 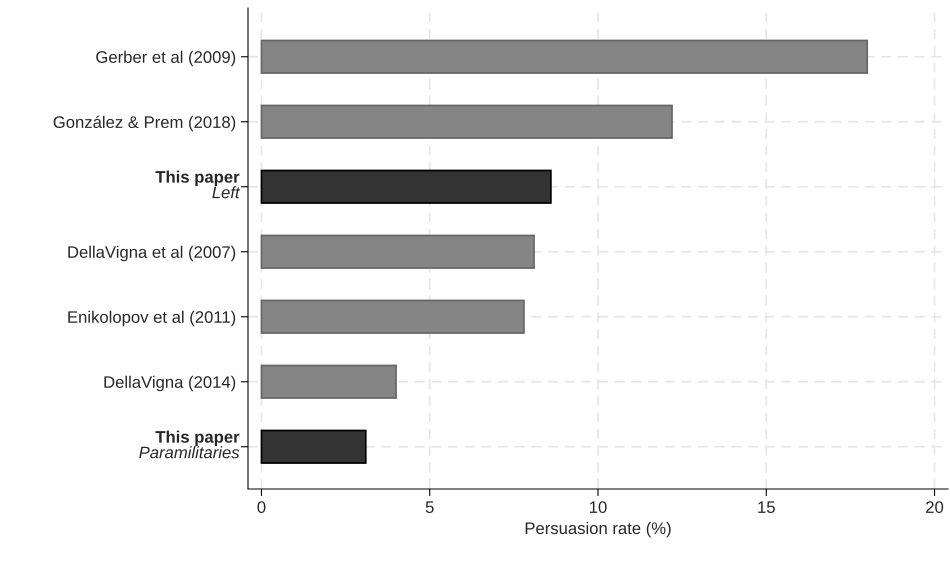 I want to click on x-tick-label: 0, so click(x=261, y=507).